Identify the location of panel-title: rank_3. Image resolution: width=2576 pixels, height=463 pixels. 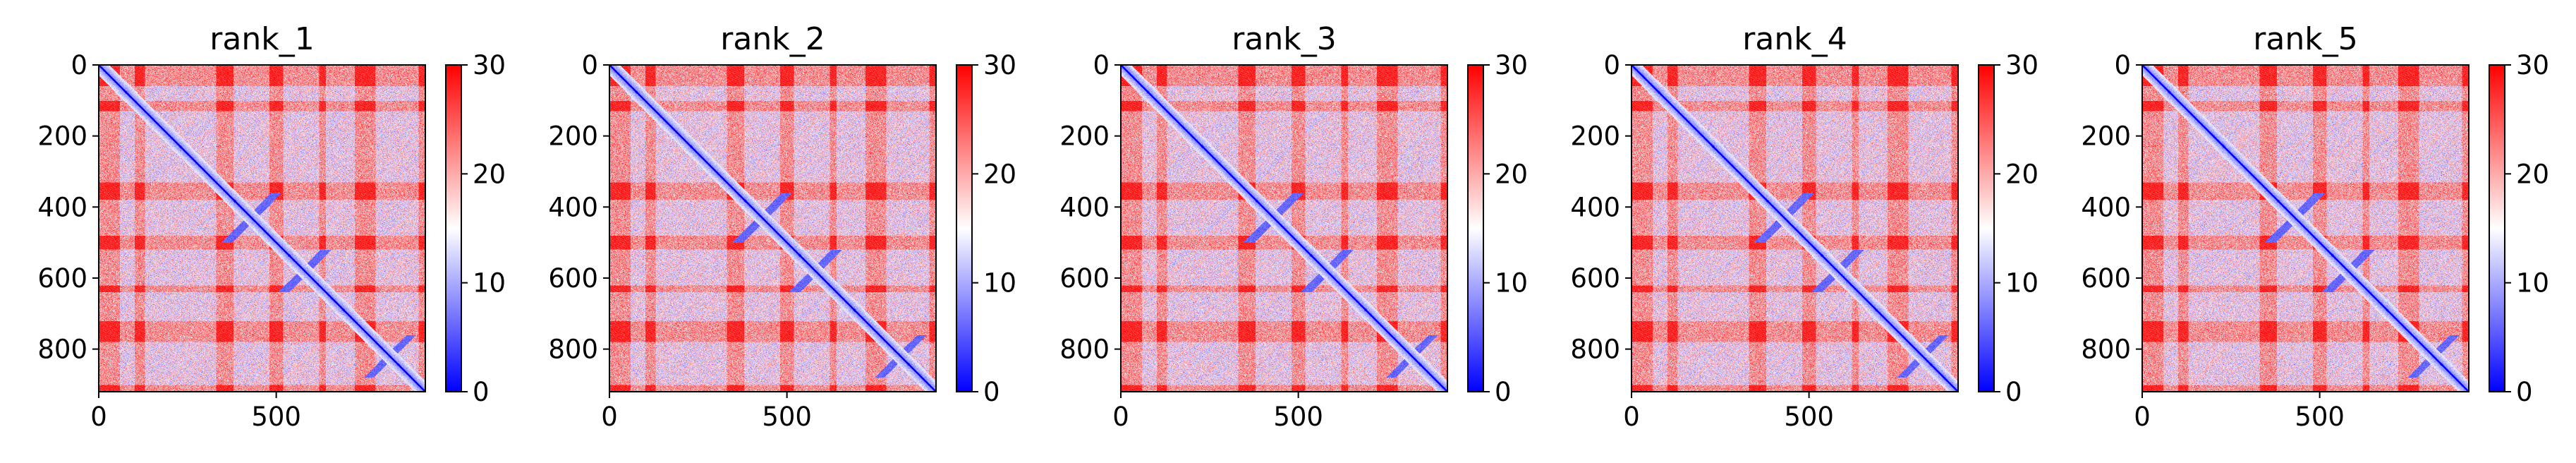
(1284, 39).